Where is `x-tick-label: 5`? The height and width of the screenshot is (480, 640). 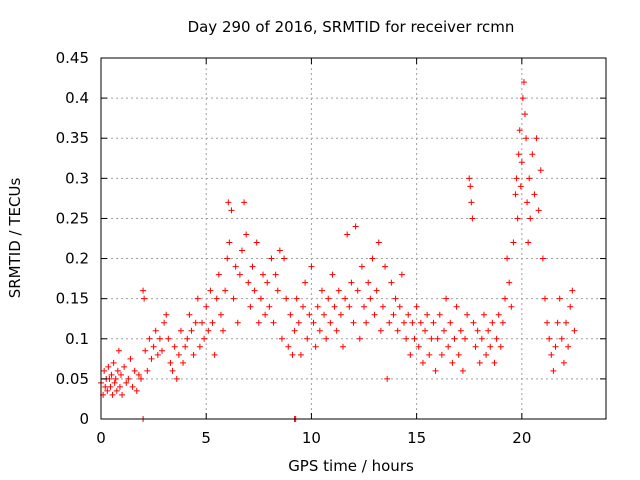
x-tick-label: 5 is located at coordinates (206, 438).